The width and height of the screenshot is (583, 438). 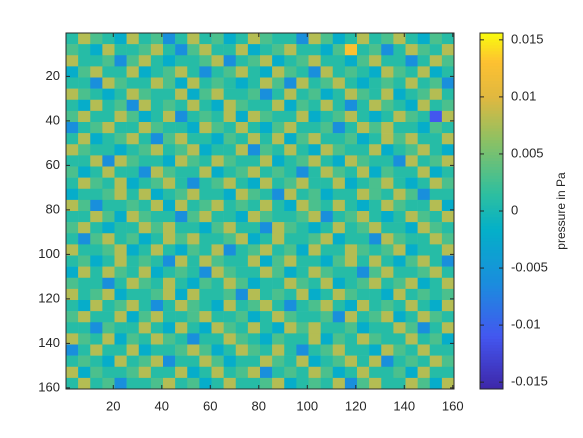 What do you see at coordinates (514, 209) in the screenshot?
I see `colorbar-tick-label: 0` at bounding box center [514, 209].